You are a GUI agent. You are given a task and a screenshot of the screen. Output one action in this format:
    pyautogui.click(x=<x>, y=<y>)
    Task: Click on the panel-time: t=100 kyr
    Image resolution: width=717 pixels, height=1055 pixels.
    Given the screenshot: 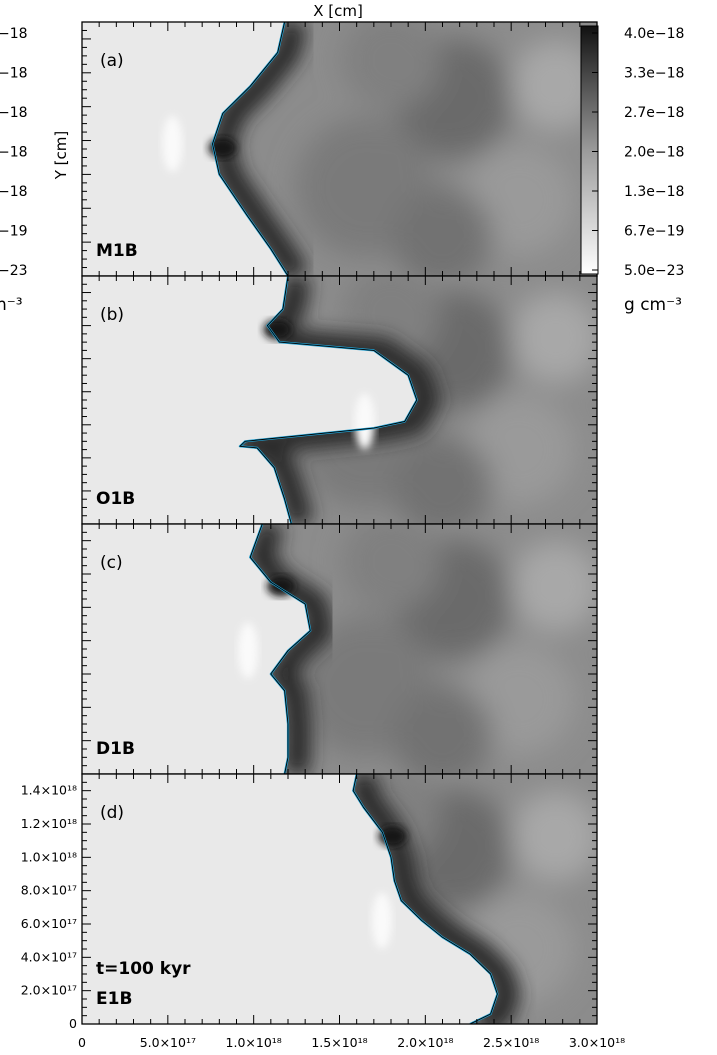 What is the action you would take?
    pyautogui.click(x=143, y=969)
    